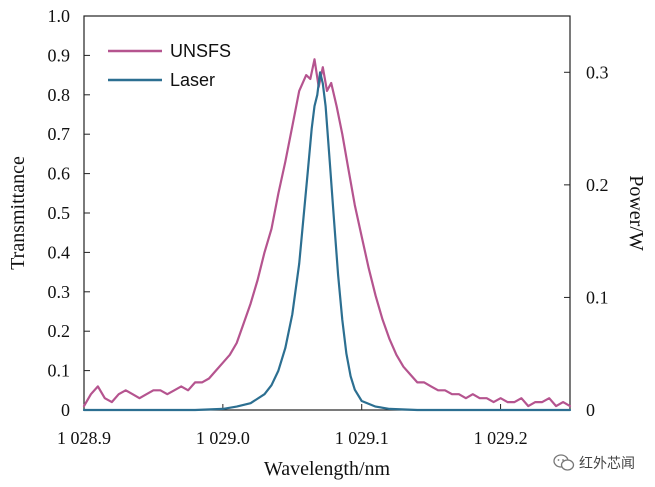  I want to click on x-axis-ticks: 1 028.9 1 029.0 1 029.1 1 029.2, so click(292, 426).